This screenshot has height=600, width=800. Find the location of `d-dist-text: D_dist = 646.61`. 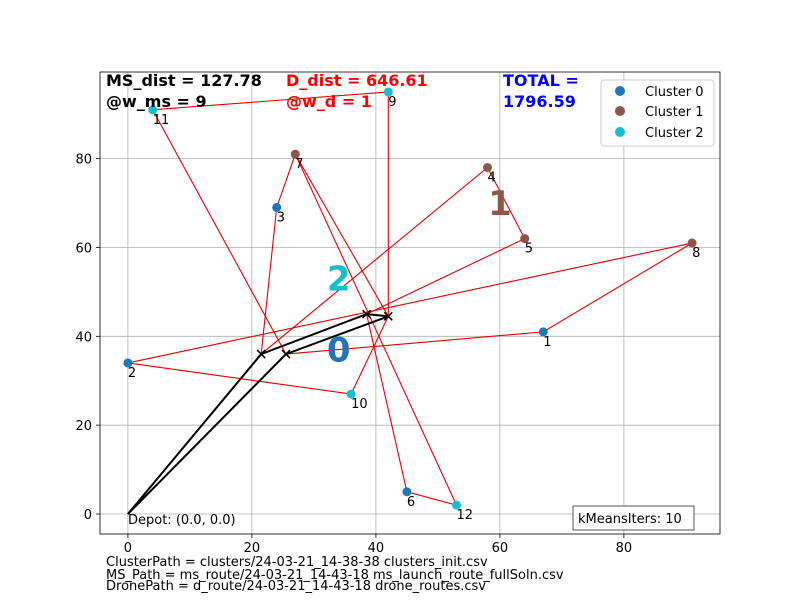

d-dist-text: D_dist = 646.61 is located at coordinates (357, 80).